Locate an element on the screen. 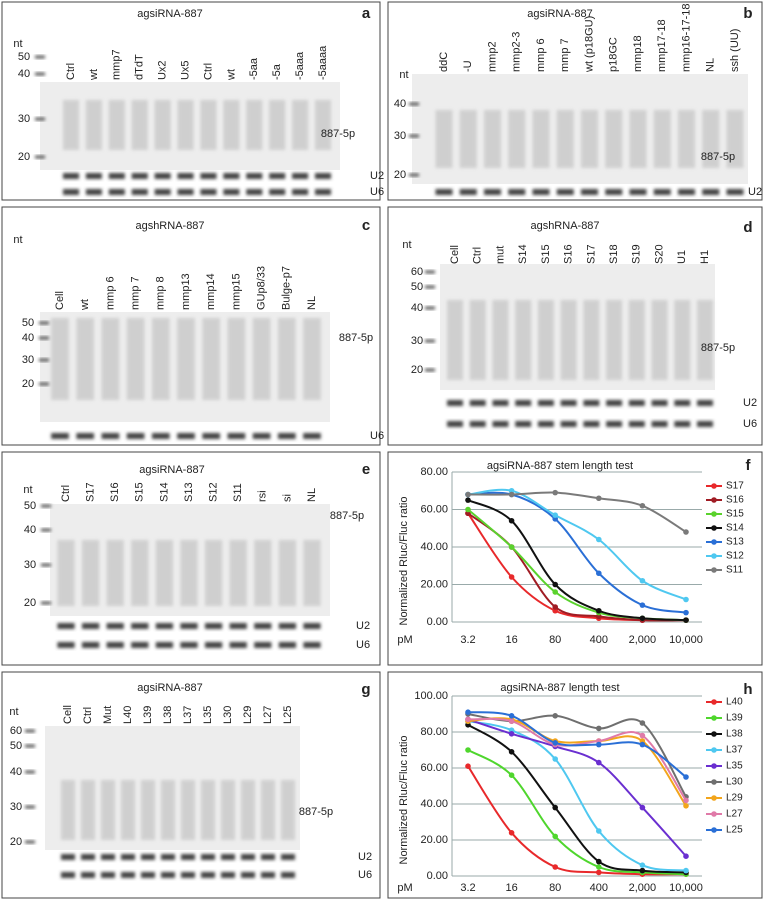 This screenshot has height=905, width=764. lane-label: L40 is located at coordinates (128, 715).